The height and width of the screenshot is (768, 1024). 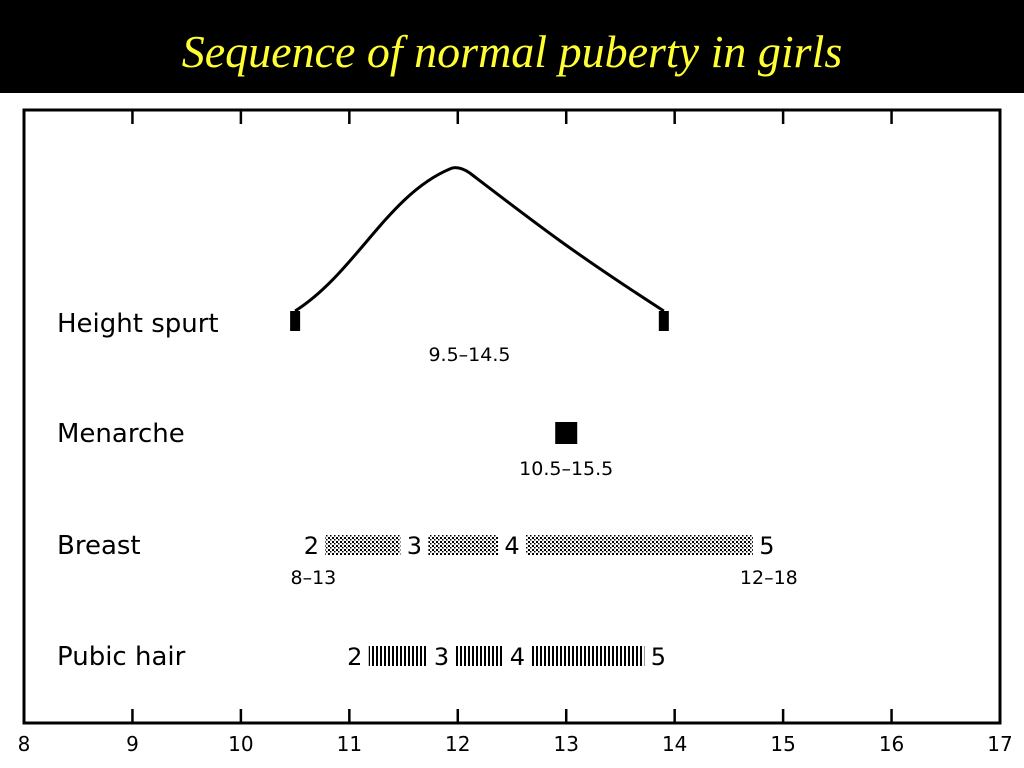 What do you see at coordinates (441, 657) in the screenshot?
I see `pubic-hair-stage-label: 3` at bounding box center [441, 657].